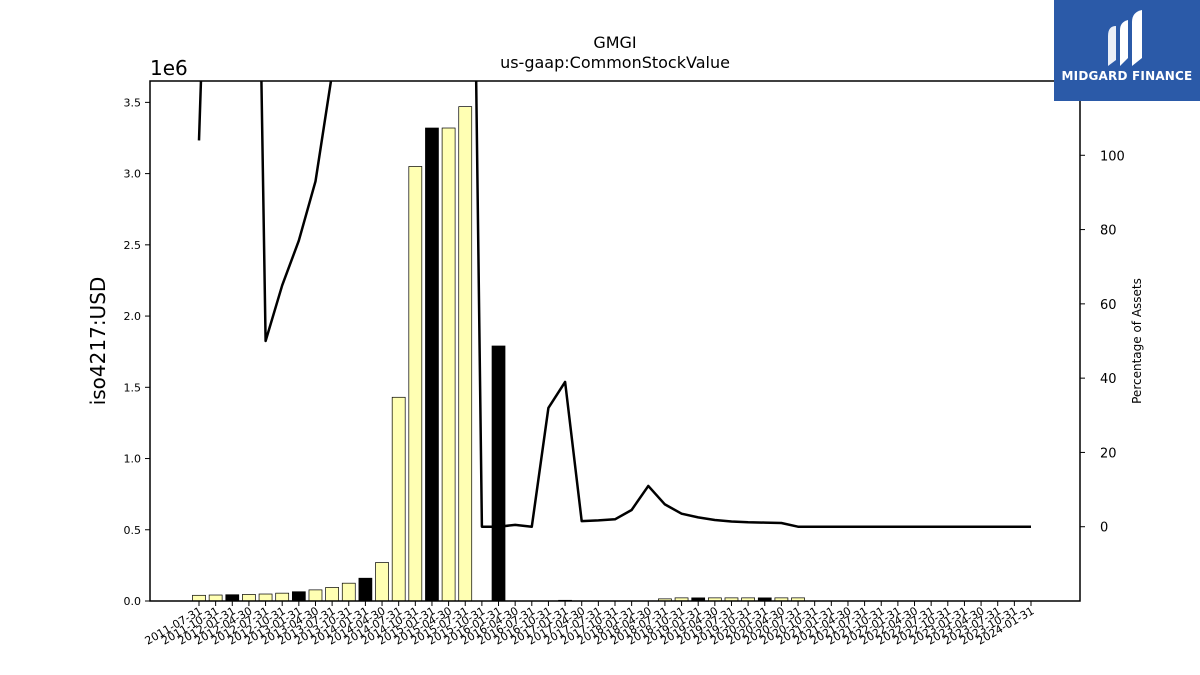  Describe the element at coordinates (1108, 453) in the screenshot. I see `y2-tick-label: 20` at that location.